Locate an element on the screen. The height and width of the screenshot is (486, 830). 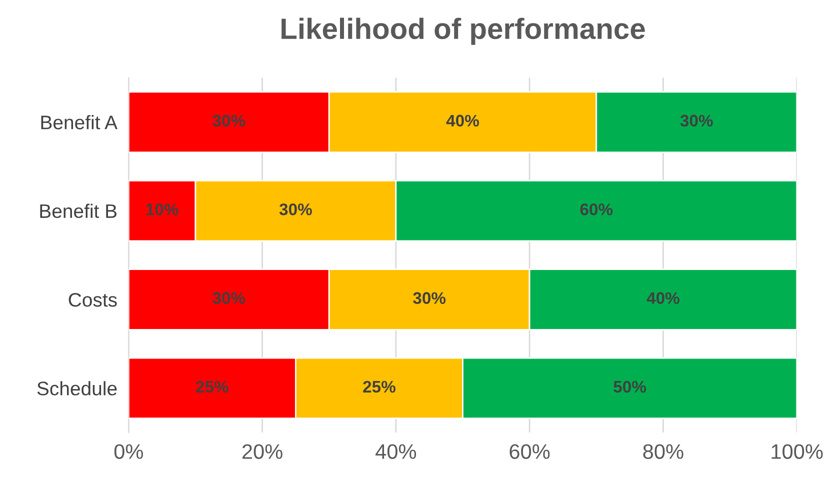
chart-title: Likelihood of performance is located at coordinates (463, 31).